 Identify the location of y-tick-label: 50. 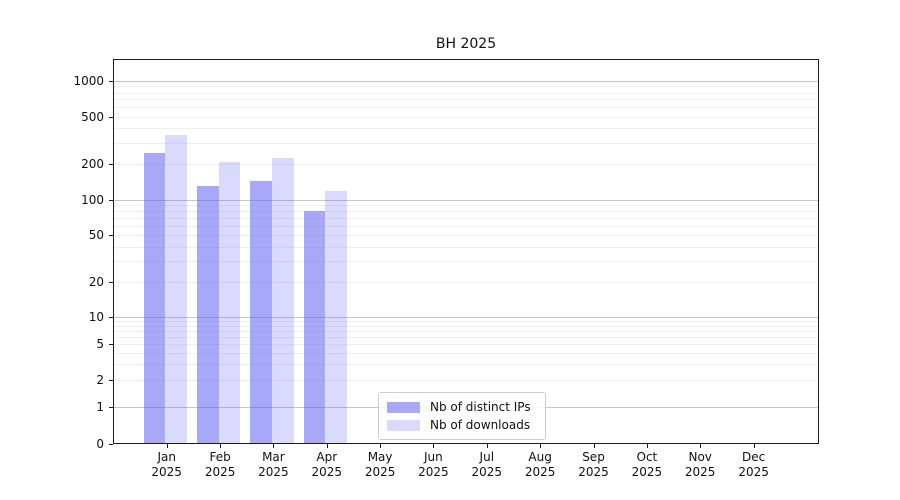
(96, 235).